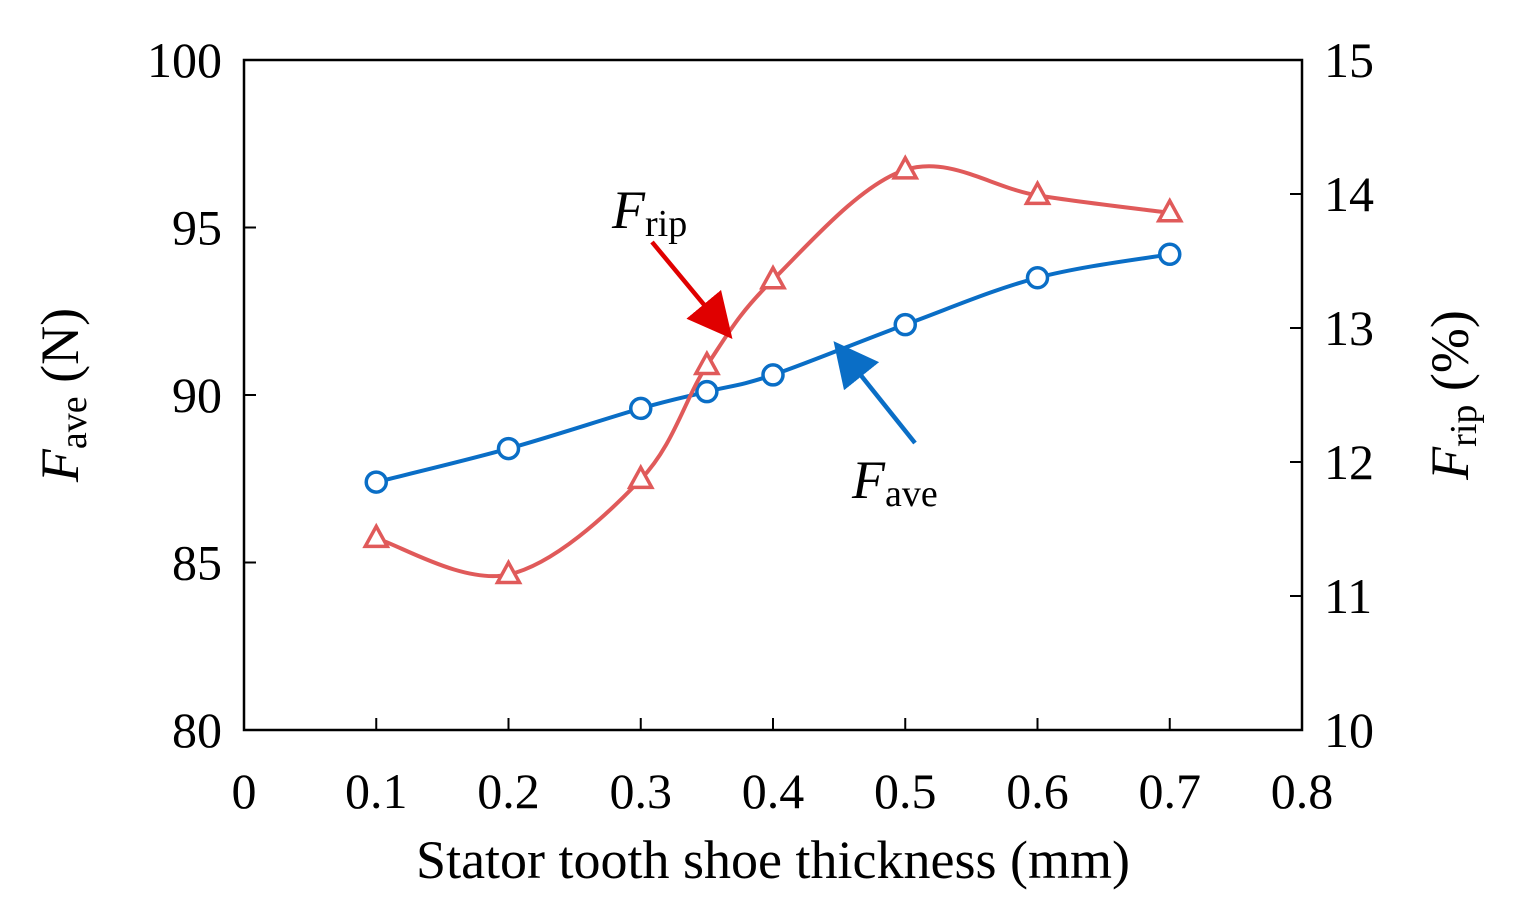 The image size is (1525, 913). Describe the element at coordinates (1349, 194) in the screenshot. I see `right-y-tick-label: 14` at that location.